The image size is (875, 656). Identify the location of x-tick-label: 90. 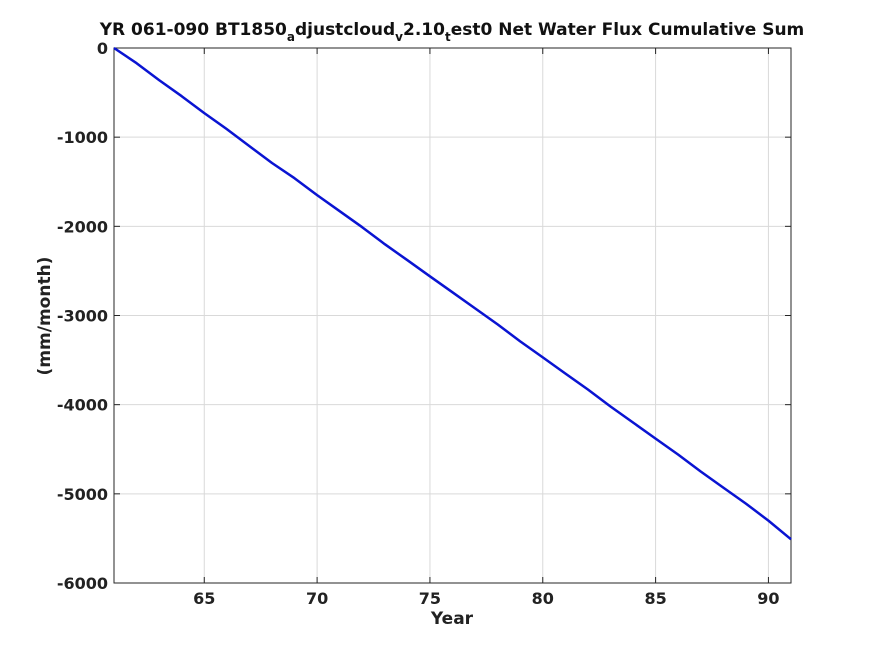
(768, 598).